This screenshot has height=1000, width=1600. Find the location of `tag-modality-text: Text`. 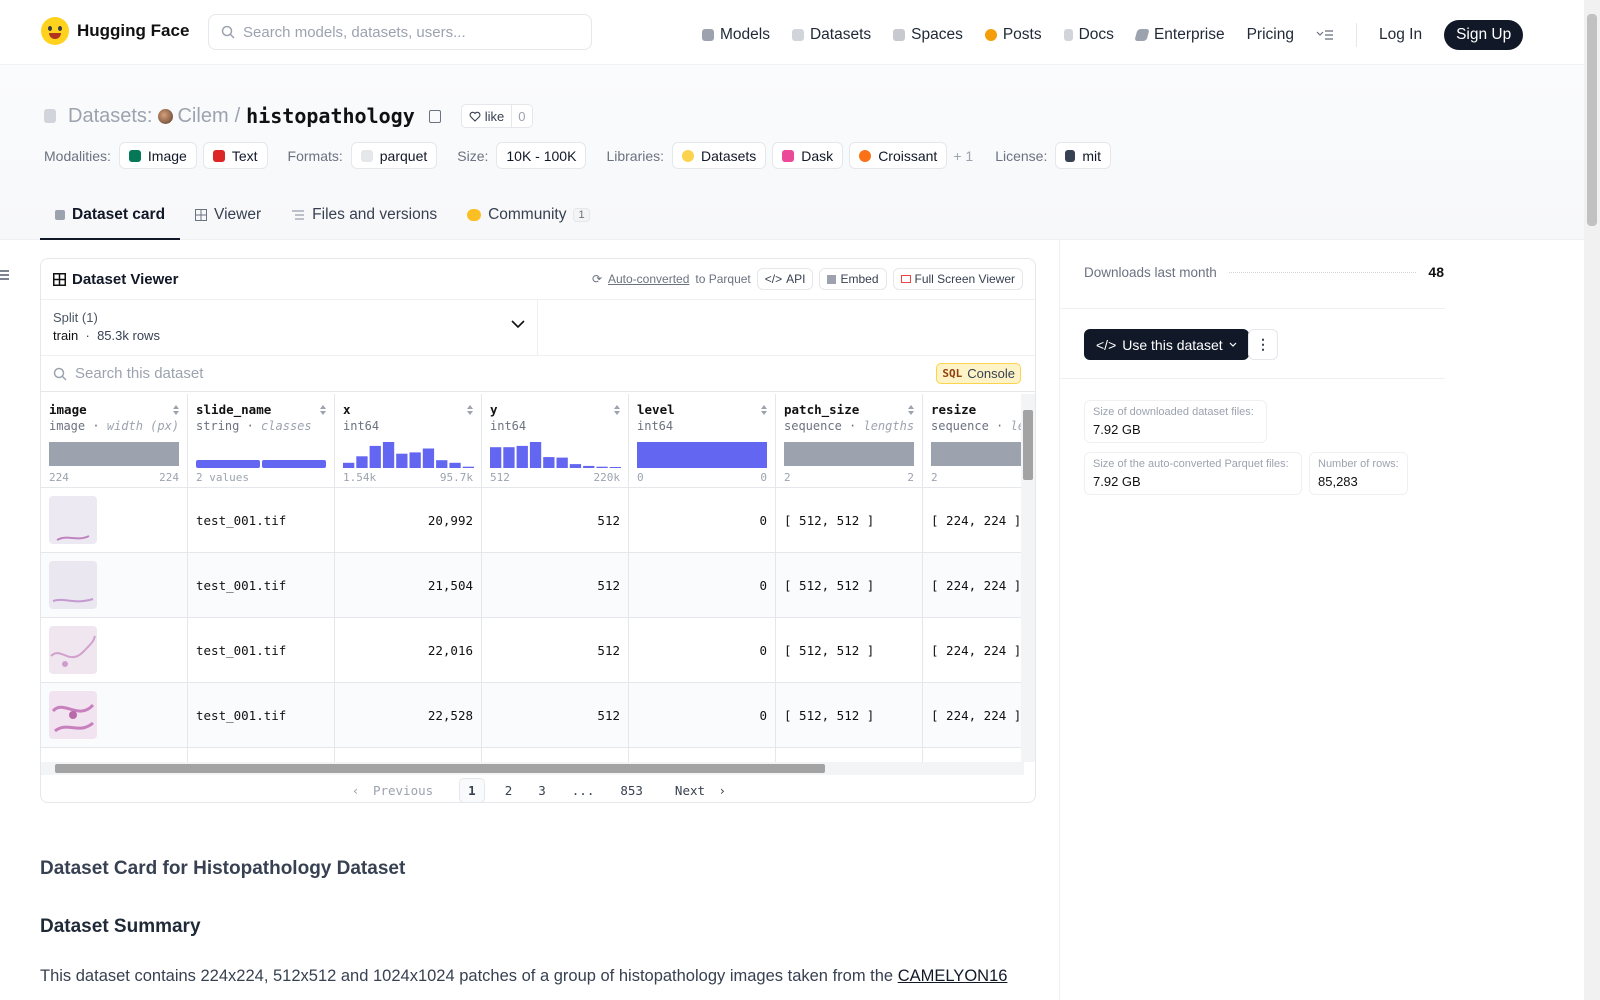

tag-modality-text: Text is located at coordinates (235, 155).